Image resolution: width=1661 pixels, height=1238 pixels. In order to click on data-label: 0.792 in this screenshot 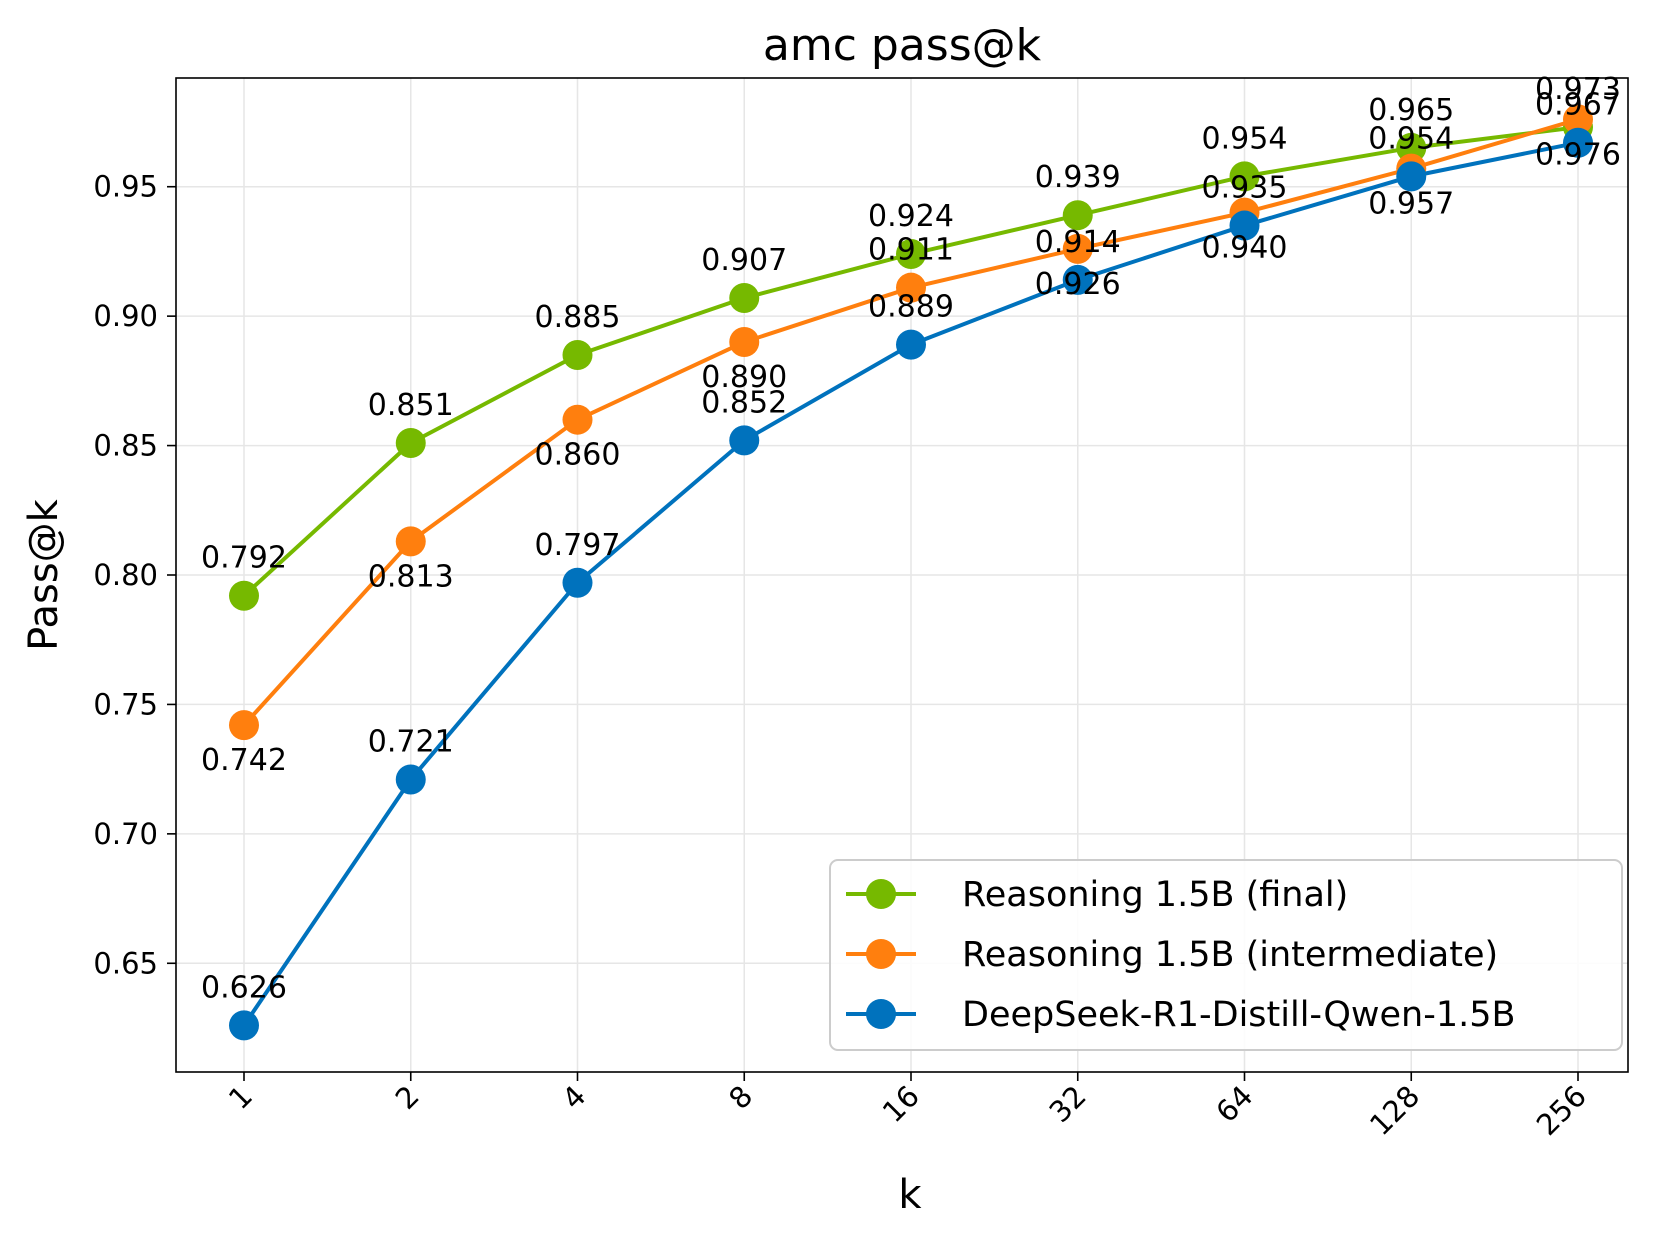, I will do `click(244, 558)`.